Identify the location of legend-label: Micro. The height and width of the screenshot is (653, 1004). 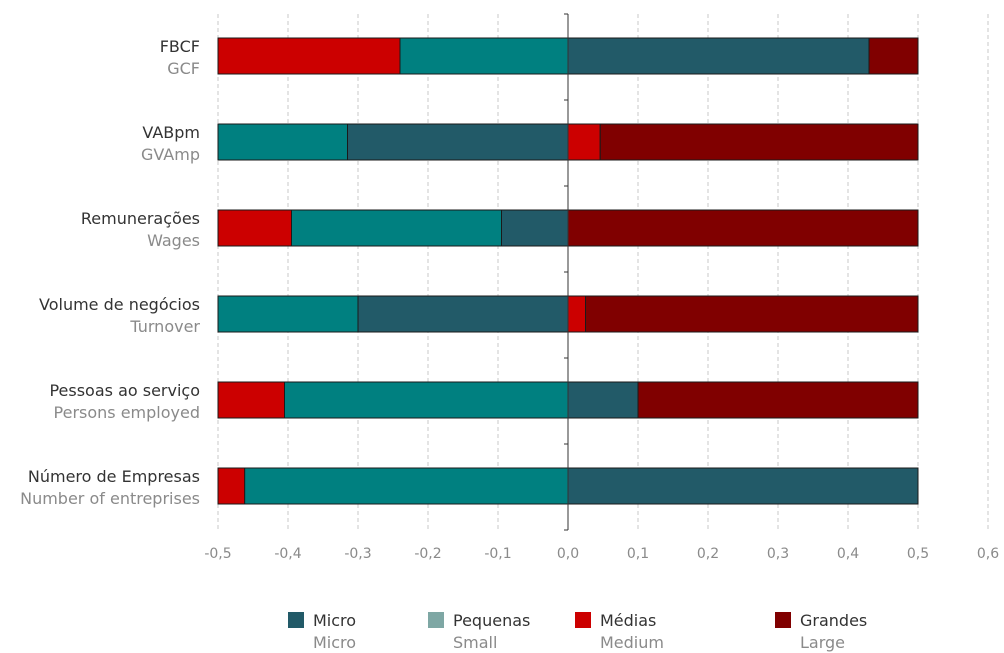
(334, 620).